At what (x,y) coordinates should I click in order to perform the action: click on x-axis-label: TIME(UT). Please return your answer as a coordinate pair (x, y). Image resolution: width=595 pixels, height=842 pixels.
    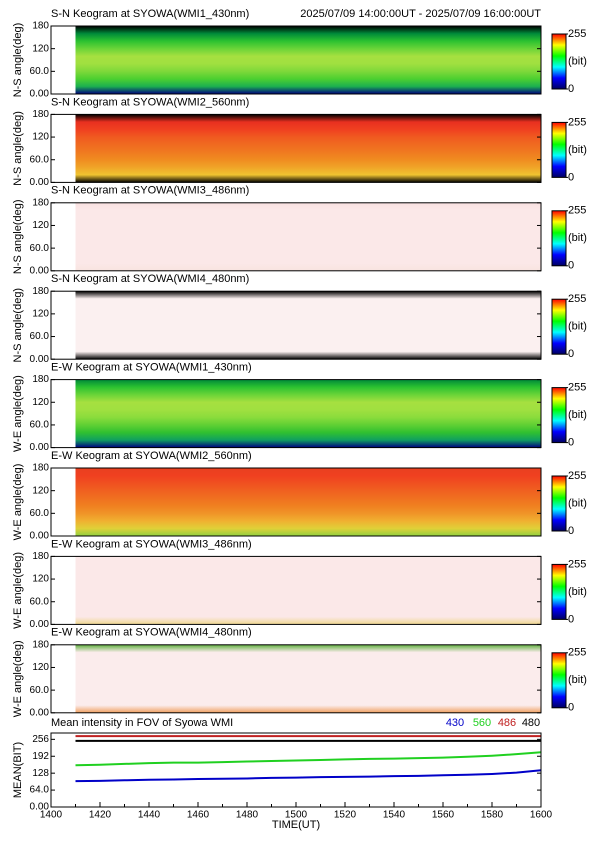
    Looking at the image, I should click on (296, 825).